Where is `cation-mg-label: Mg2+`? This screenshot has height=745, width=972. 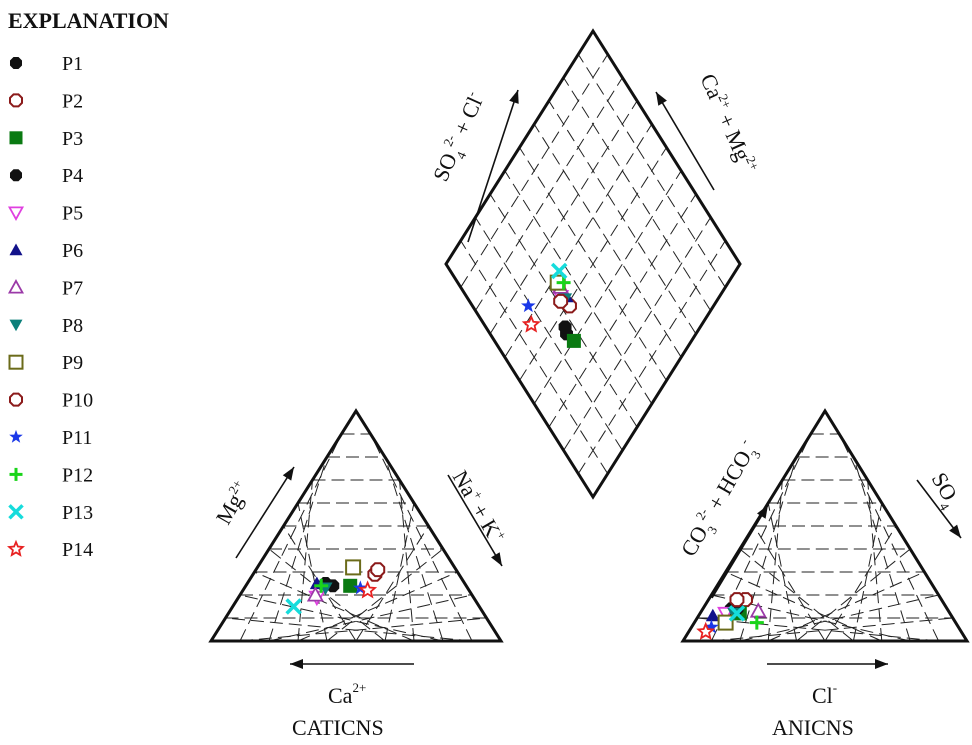
cation-mg-label: Mg2+ is located at coordinates (232, 502).